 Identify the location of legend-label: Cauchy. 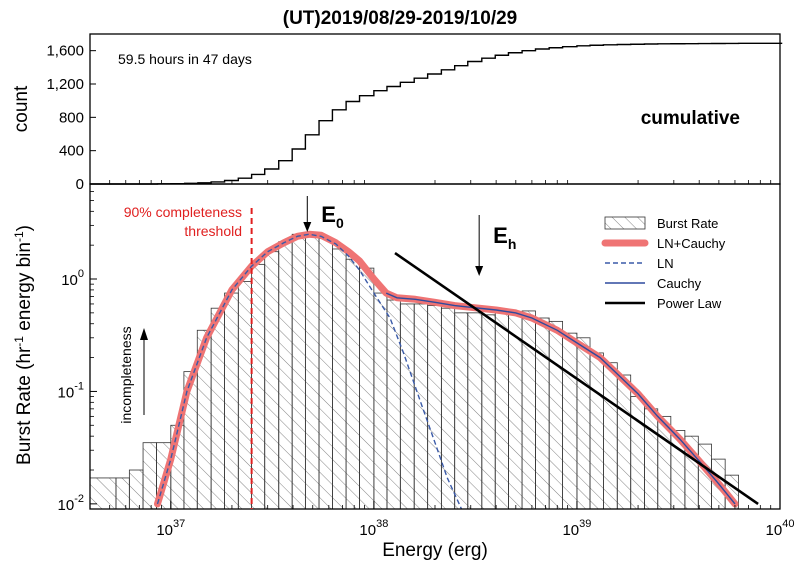
(679, 283).